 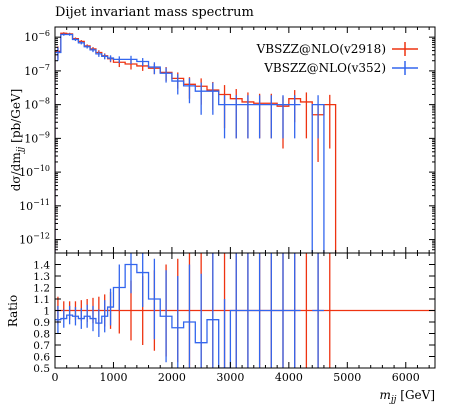 What do you see at coordinates (13, 311) in the screenshot?
I see `ratio-axis-label: Ratio` at bounding box center [13, 311].